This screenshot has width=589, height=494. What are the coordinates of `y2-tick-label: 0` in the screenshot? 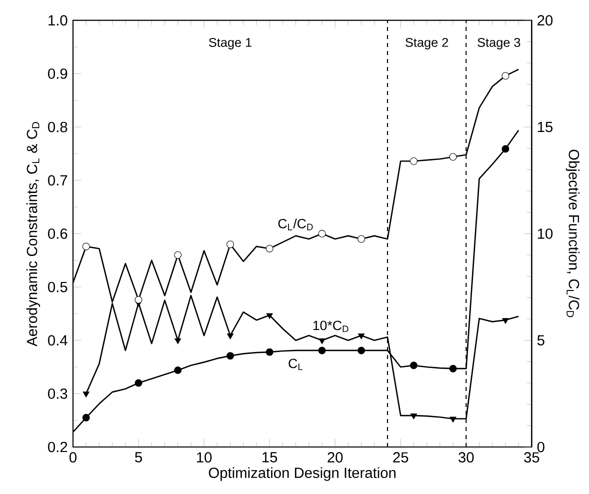 It's located at (540, 447).